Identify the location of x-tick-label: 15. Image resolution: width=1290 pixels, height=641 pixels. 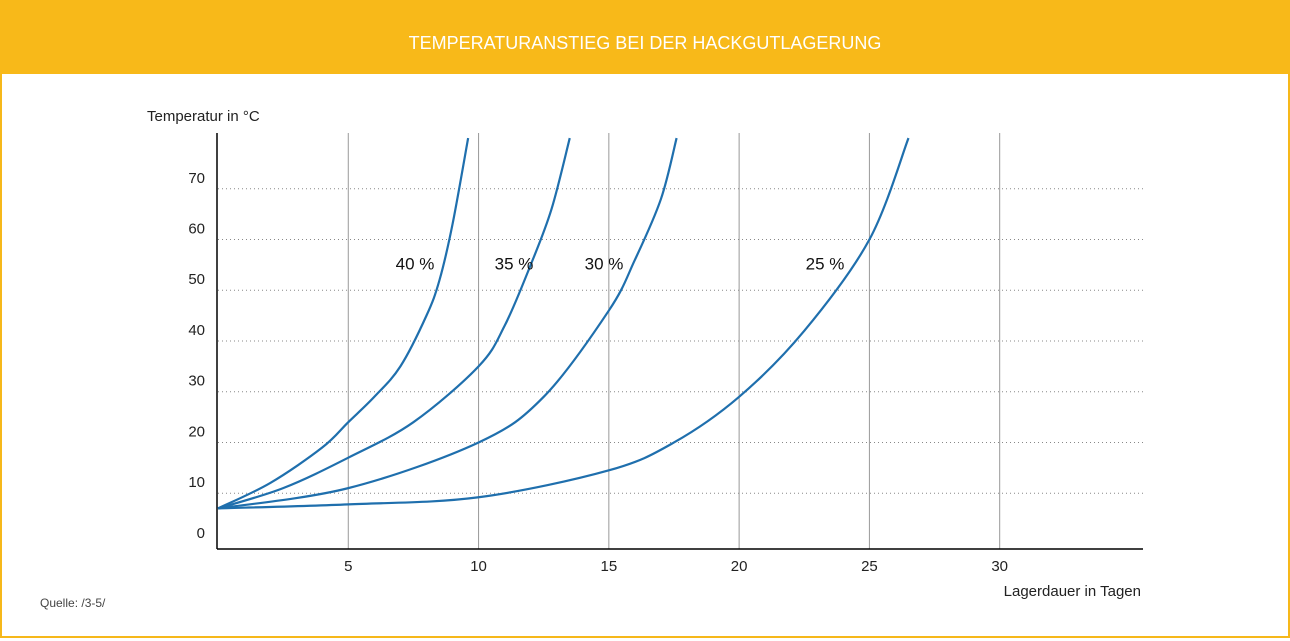
(609, 566).